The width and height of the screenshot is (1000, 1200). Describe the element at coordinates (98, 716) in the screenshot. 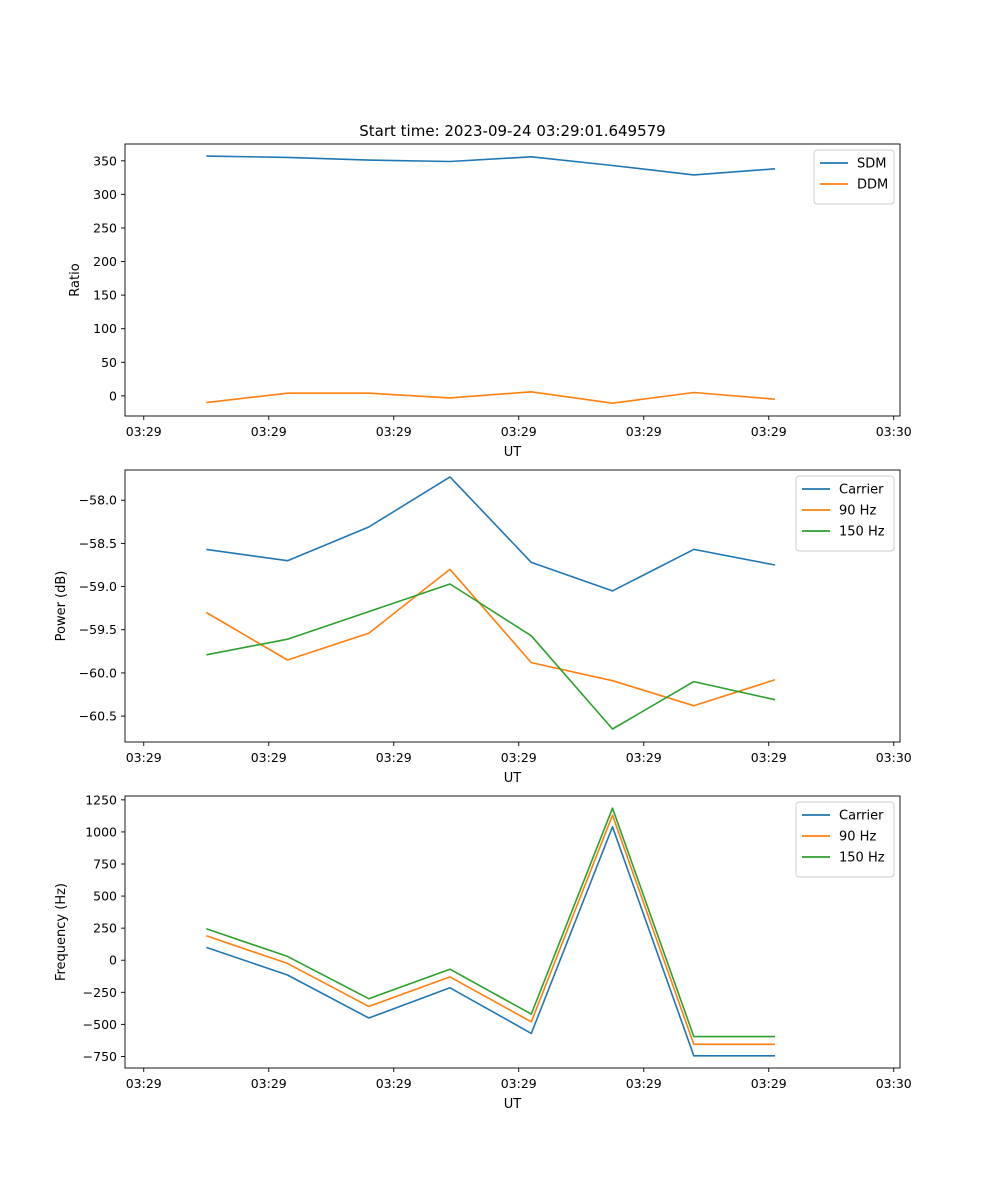

I see `y-tick-label: −60.5` at that location.